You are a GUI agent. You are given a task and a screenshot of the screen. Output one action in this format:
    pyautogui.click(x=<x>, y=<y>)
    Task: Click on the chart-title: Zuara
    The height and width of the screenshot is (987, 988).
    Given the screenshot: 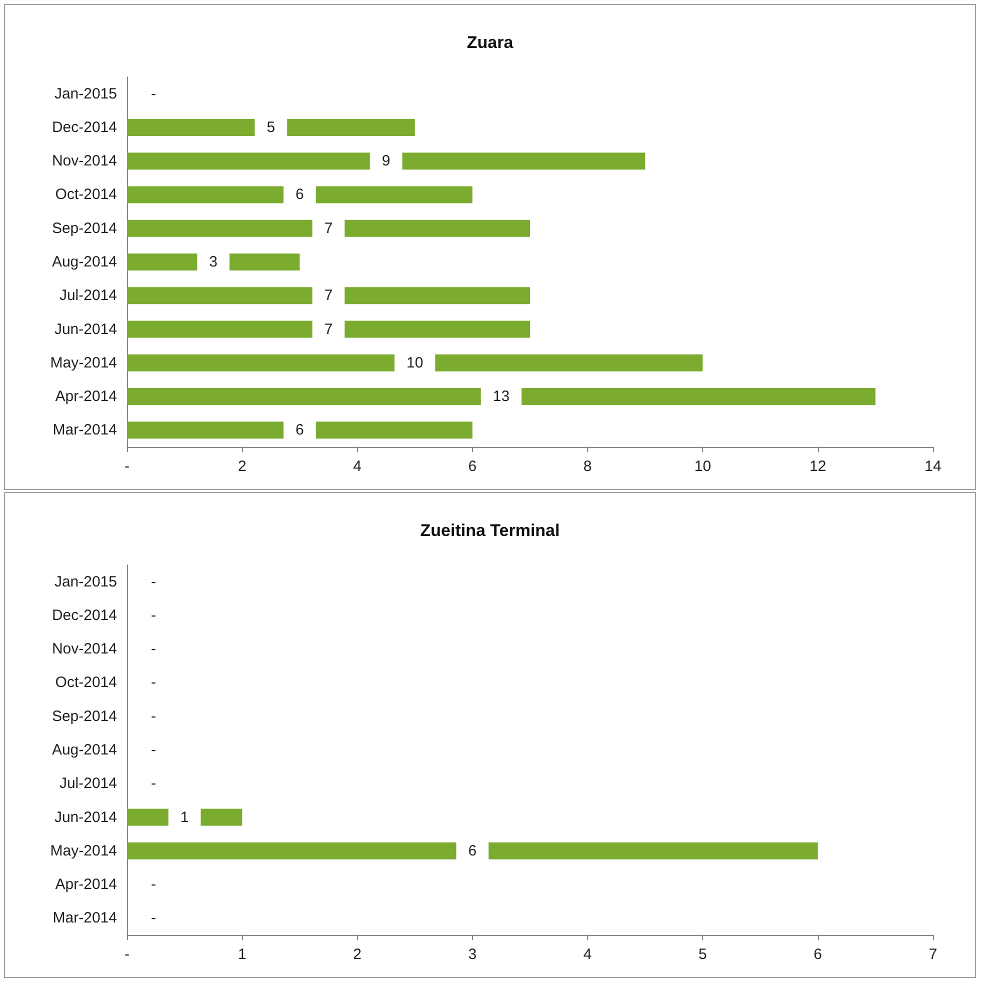 What is the action you would take?
    pyautogui.click(x=490, y=42)
    